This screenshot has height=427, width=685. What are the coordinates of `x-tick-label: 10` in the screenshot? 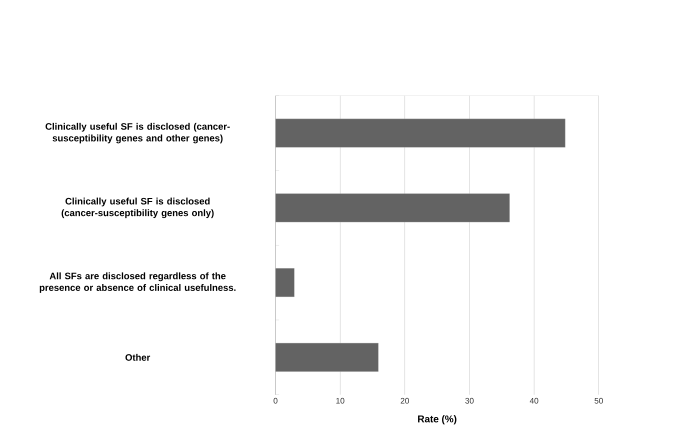 It's located at (340, 401).